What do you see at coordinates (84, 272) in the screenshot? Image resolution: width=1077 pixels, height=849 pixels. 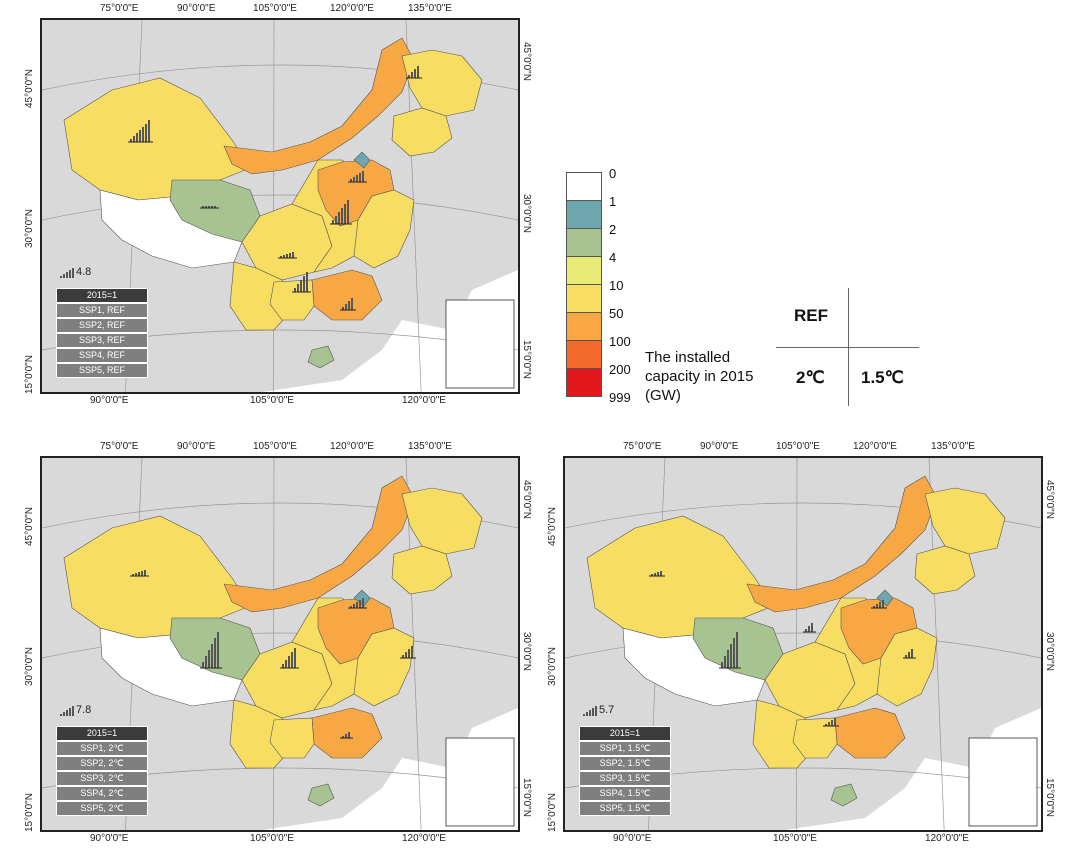 I see `scale-value-label: 4.8` at bounding box center [84, 272].